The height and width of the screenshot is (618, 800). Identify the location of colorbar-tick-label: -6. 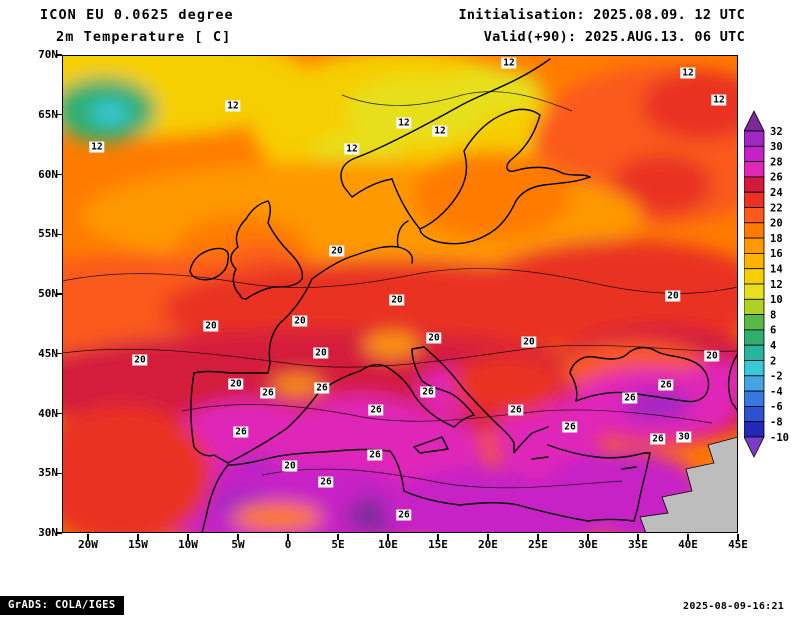
(776, 407).